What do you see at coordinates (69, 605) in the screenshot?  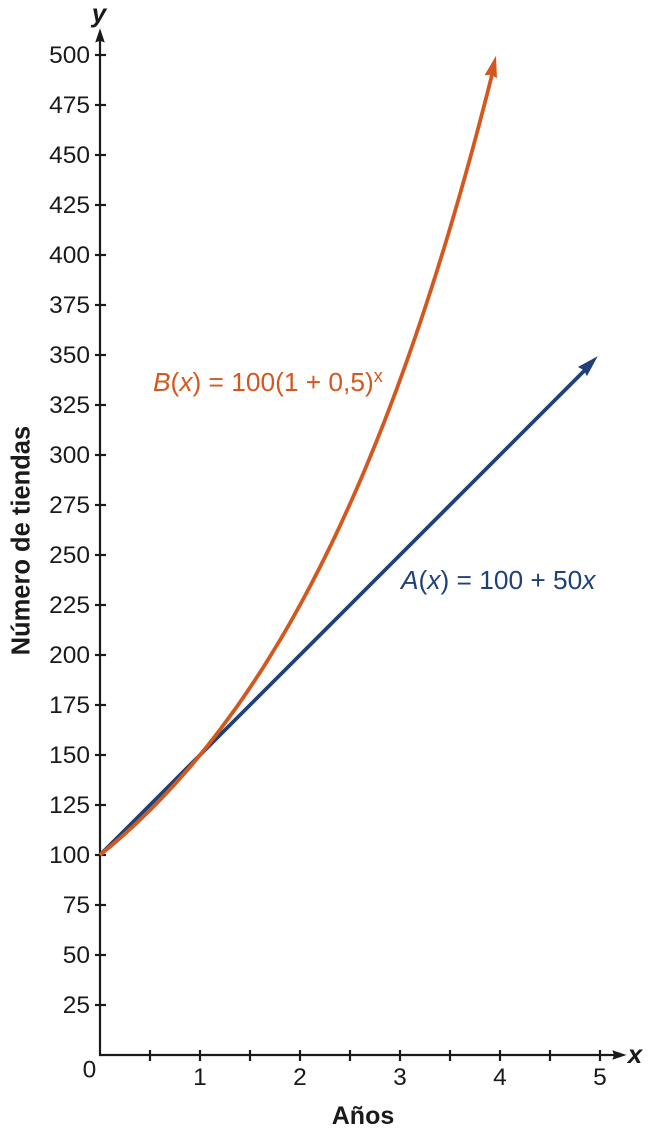 I see `svg-text: 225` at bounding box center [69, 605].